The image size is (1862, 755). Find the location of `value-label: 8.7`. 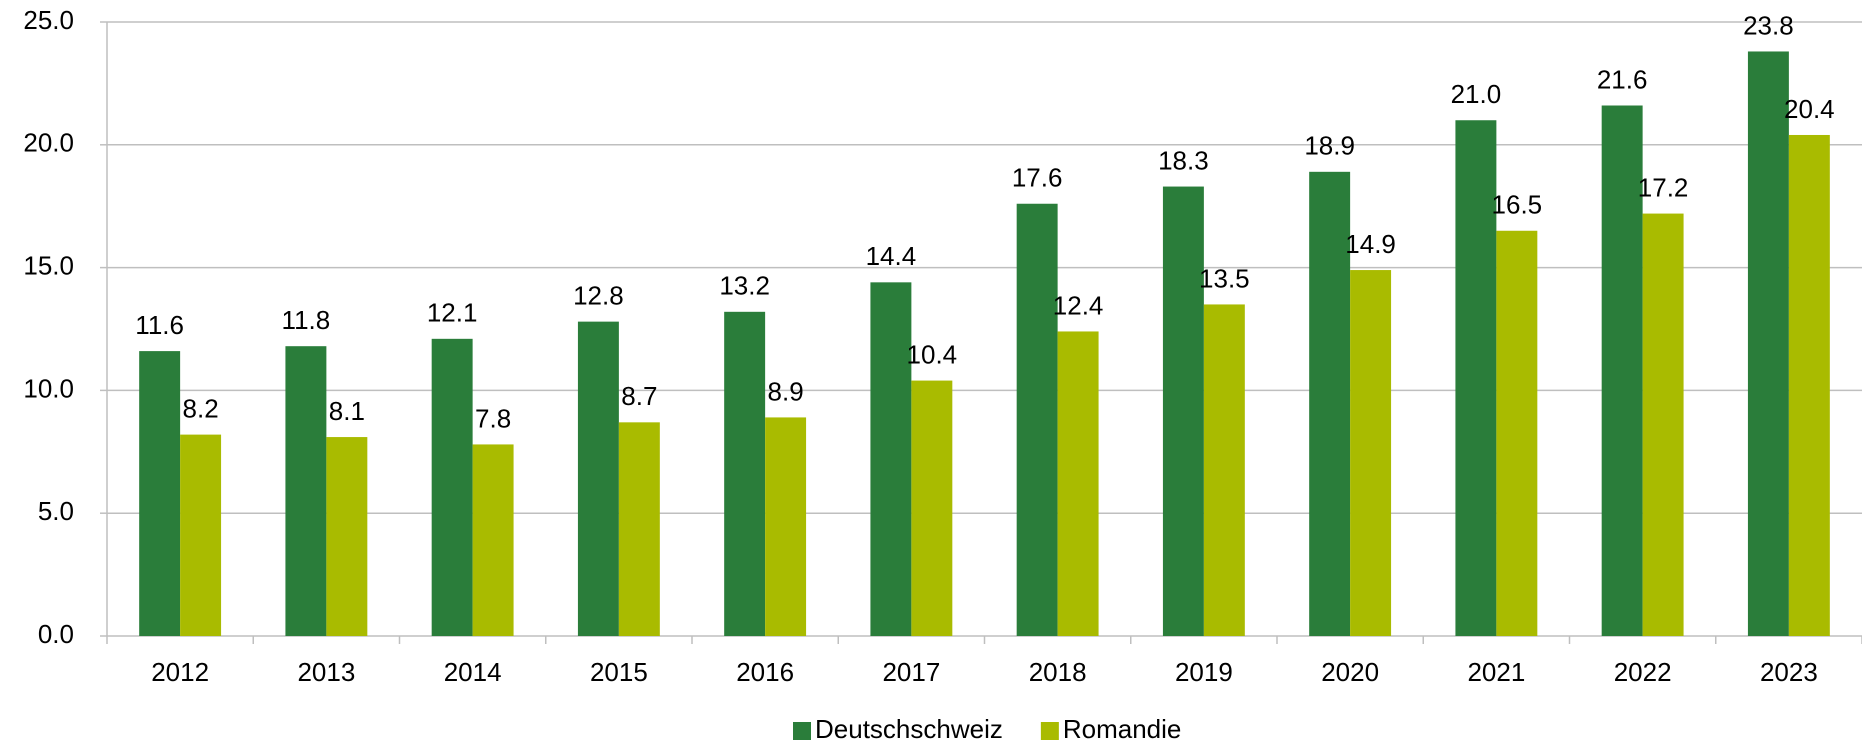

value-label: 8.7 is located at coordinates (639, 396).